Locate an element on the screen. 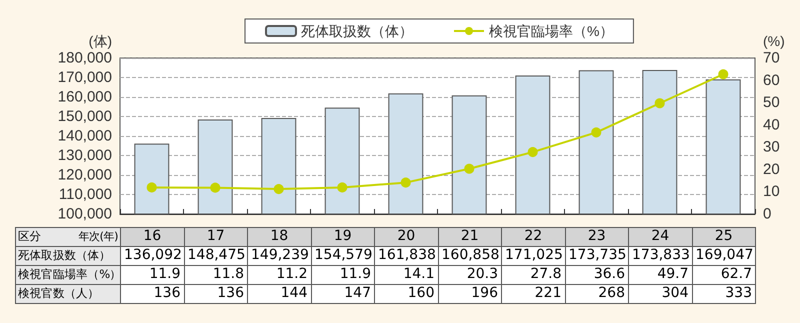 The width and height of the screenshot is (800, 323). y-tick-label: 170,000 is located at coordinates (85, 77).